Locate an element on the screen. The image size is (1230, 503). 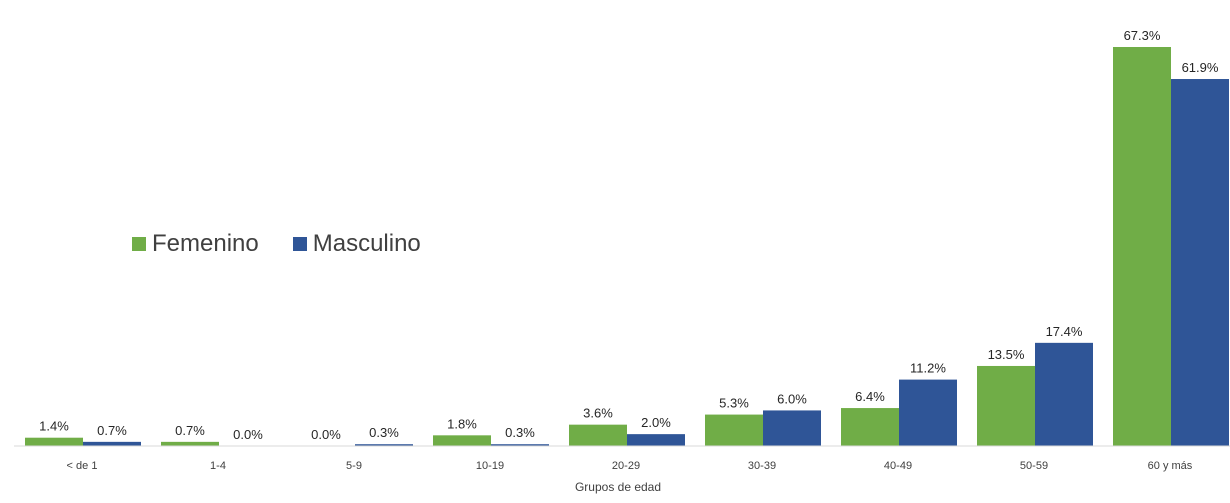
bar-femenino-60-y-m-s is located at coordinates (1142, 246).